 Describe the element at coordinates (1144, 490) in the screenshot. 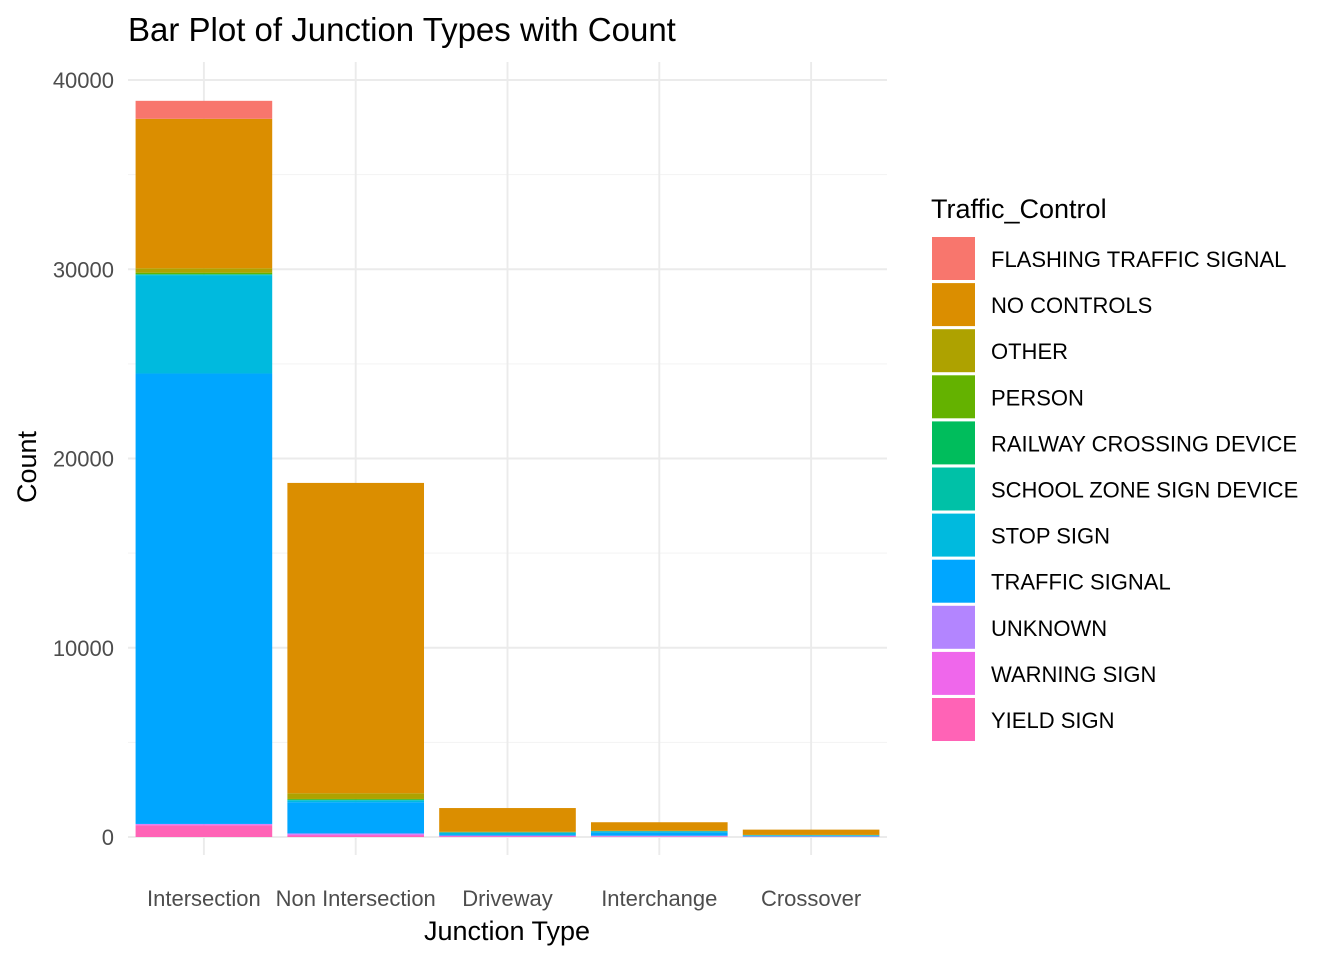

I see `legend-label: SCHOOL ZONE SIGN DEVICE` at that location.